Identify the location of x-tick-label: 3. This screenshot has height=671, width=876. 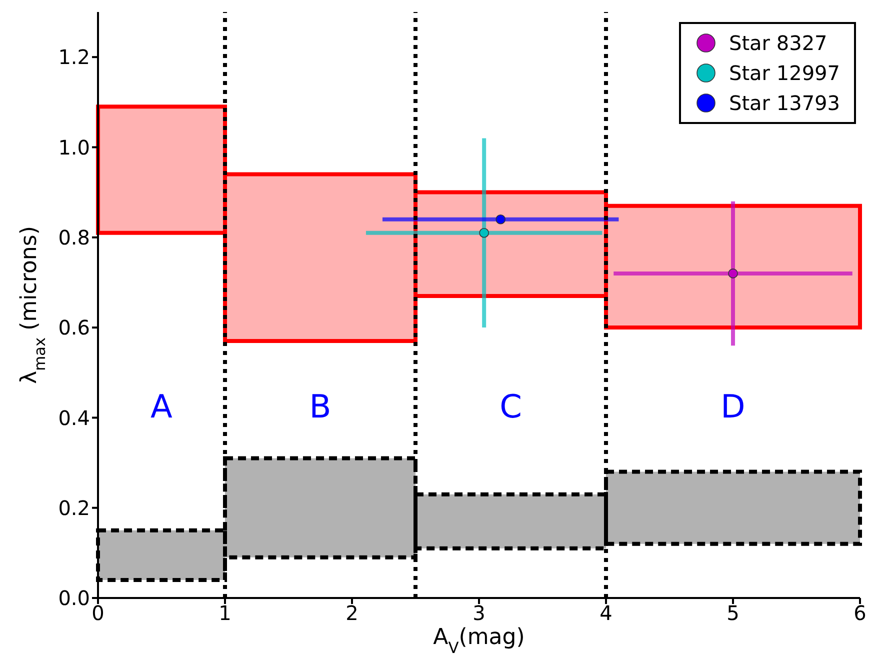
(479, 613).